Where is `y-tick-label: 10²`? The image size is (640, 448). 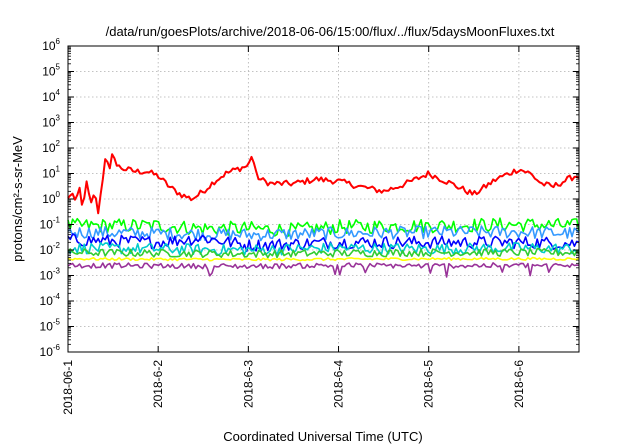 y-tick-label: 10² is located at coordinates (51, 147).